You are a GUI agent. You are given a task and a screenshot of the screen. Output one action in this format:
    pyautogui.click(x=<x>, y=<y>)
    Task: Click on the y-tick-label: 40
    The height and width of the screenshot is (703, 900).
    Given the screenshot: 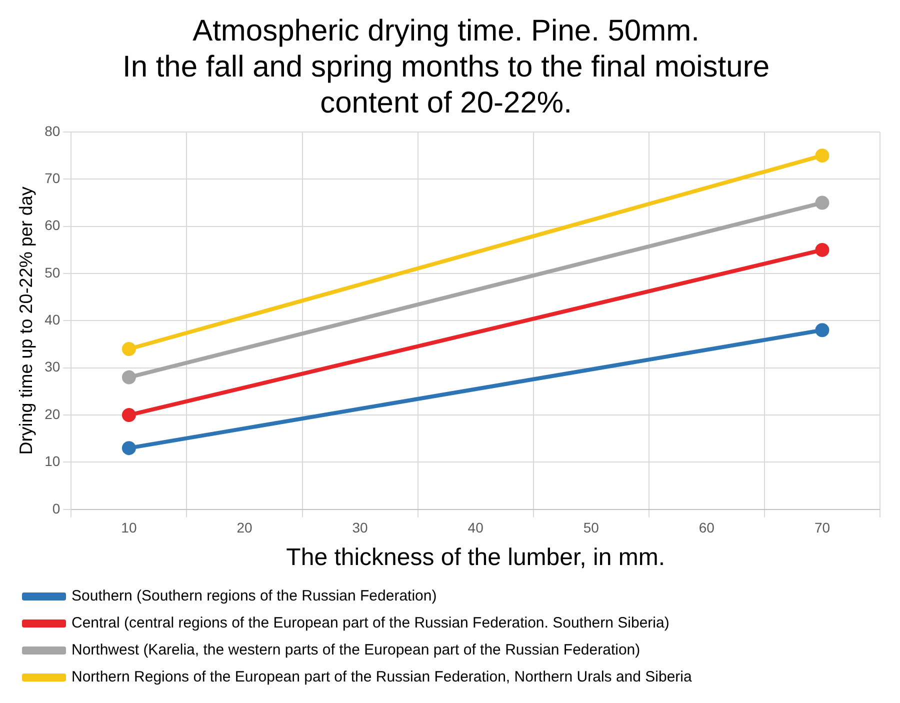 What is the action you would take?
    pyautogui.click(x=52, y=320)
    